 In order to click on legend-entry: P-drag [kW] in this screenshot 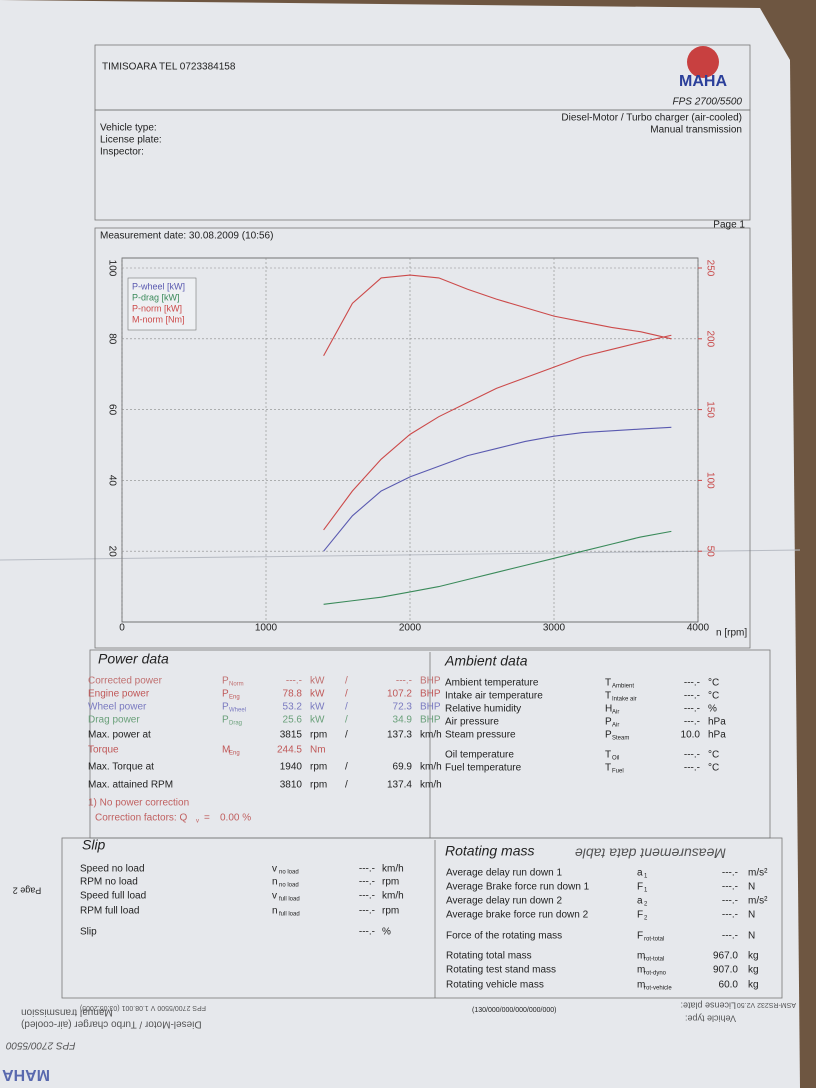, I will do `click(156, 297)`.